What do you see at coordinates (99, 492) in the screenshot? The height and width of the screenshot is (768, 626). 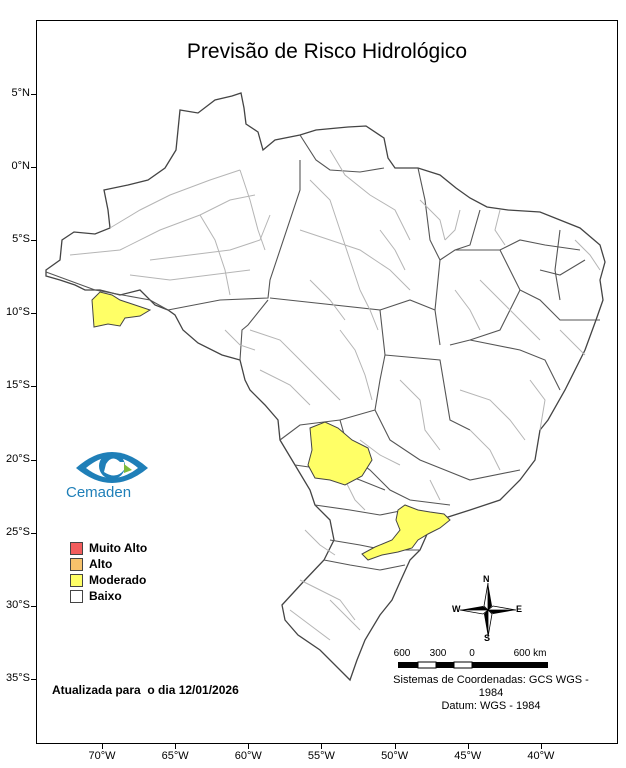 I see `cemaden-logo-text: Cemaden` at bounding box center [99, 492].